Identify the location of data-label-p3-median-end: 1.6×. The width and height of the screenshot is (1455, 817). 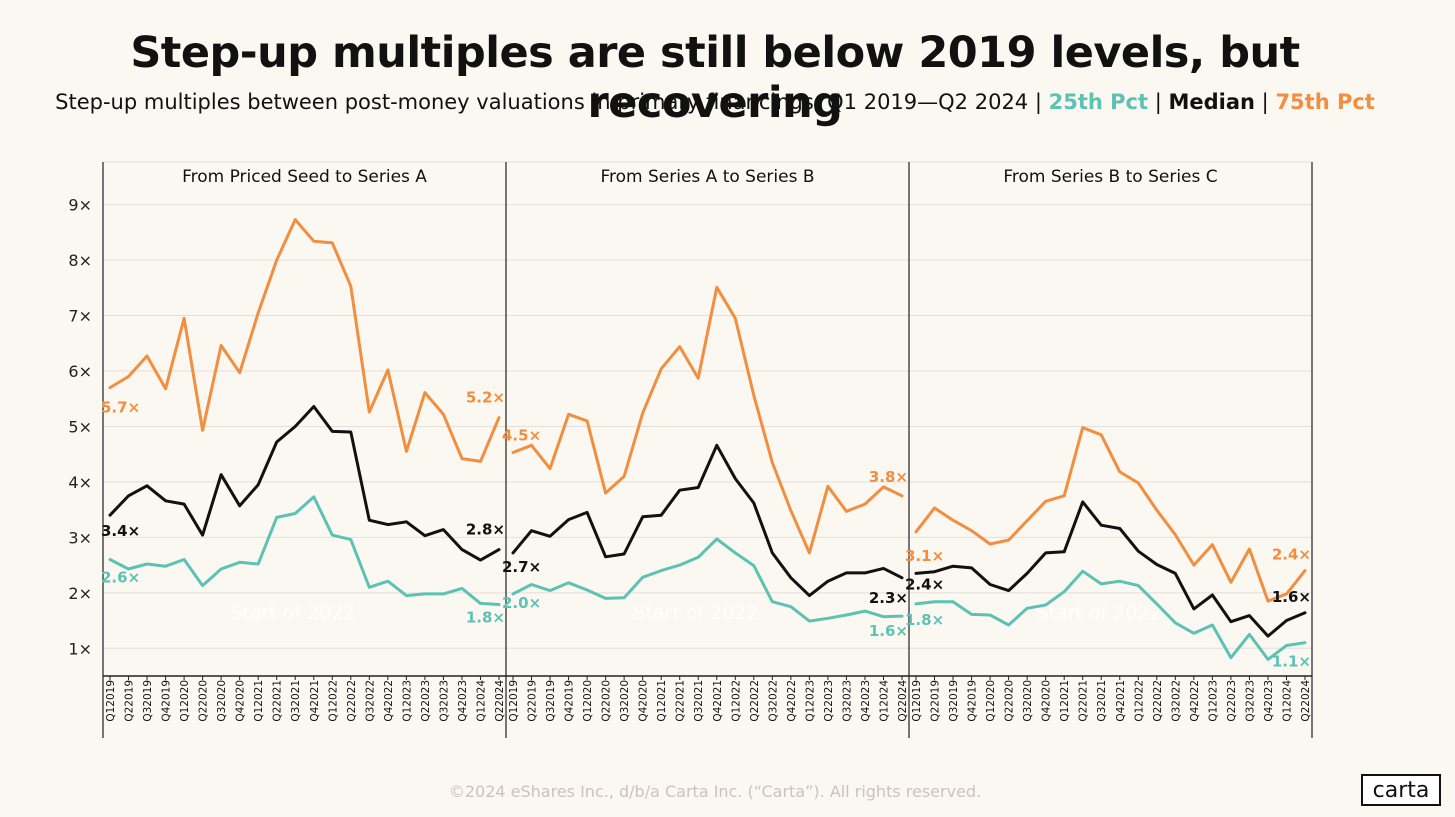
(1291, 597).